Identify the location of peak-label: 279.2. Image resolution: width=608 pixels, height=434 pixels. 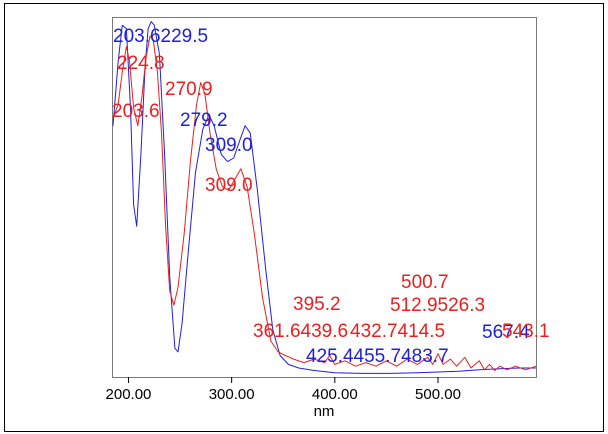
(204, 120).